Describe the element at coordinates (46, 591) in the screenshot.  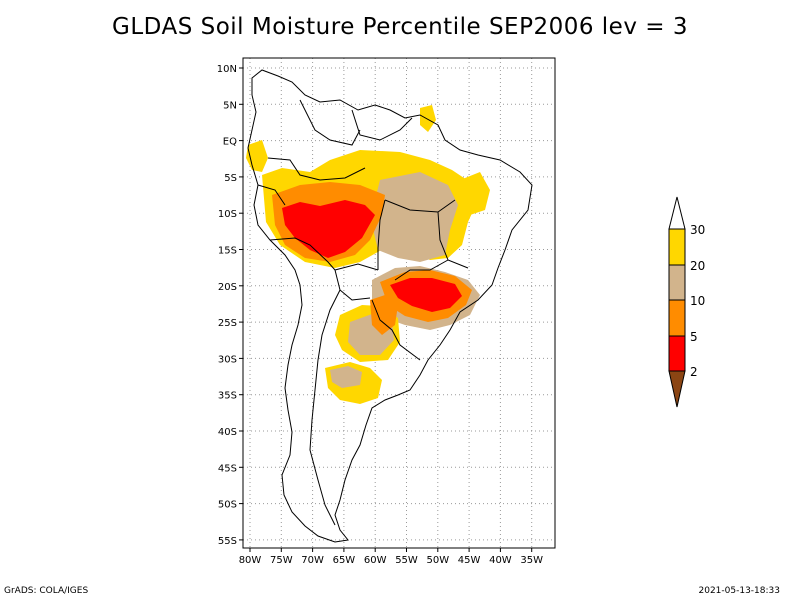
I see `footer-credit: GrADS: COLA/IGES` at that location.